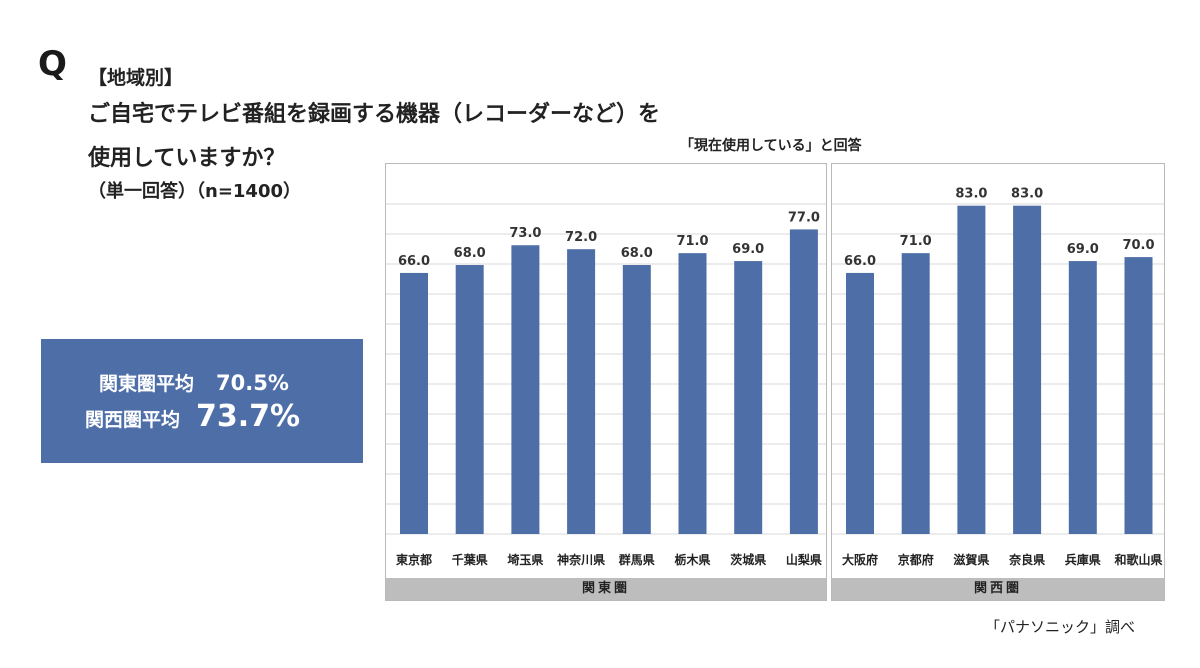 The height and width of the screenshot is (668, 1200). I want to click on kansai-group-label: 関西圏, so click(998, 589).